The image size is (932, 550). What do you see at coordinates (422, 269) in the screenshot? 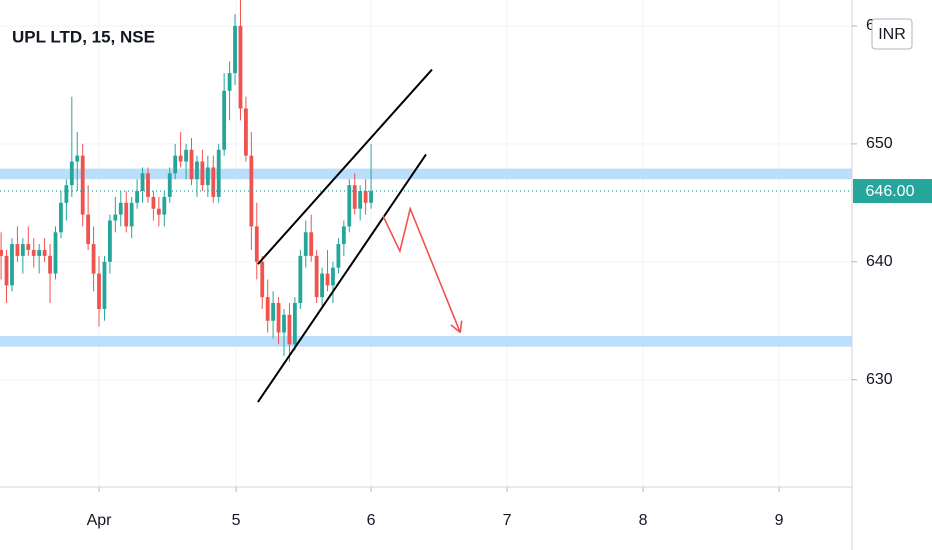
I see `arrow` at bounding box center [422, 269].